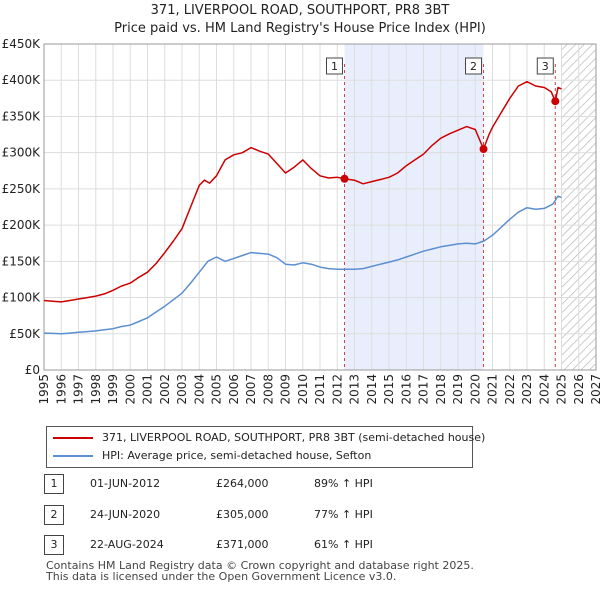  Describe the element at coordinates (125, 483) in the screenshot. I see `sale-date: 01-JUN-2012` at that location.